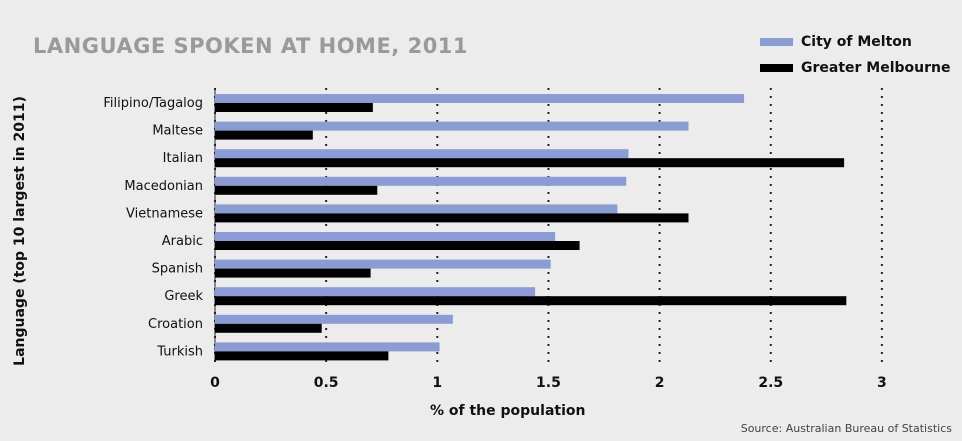  Describe the element at coordinates (215, 383) in the screenshot. I see `x-tick-label-0: 0` at that location.